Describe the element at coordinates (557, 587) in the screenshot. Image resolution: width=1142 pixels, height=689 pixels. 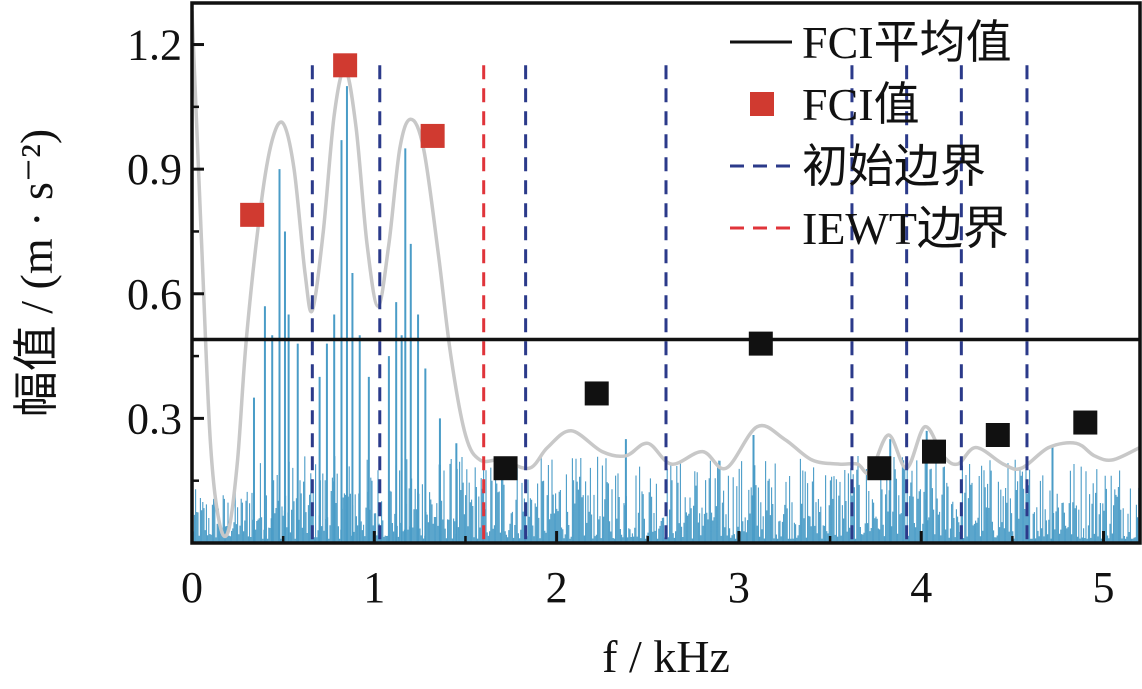
I see `x-tick-label: 2` at that location.